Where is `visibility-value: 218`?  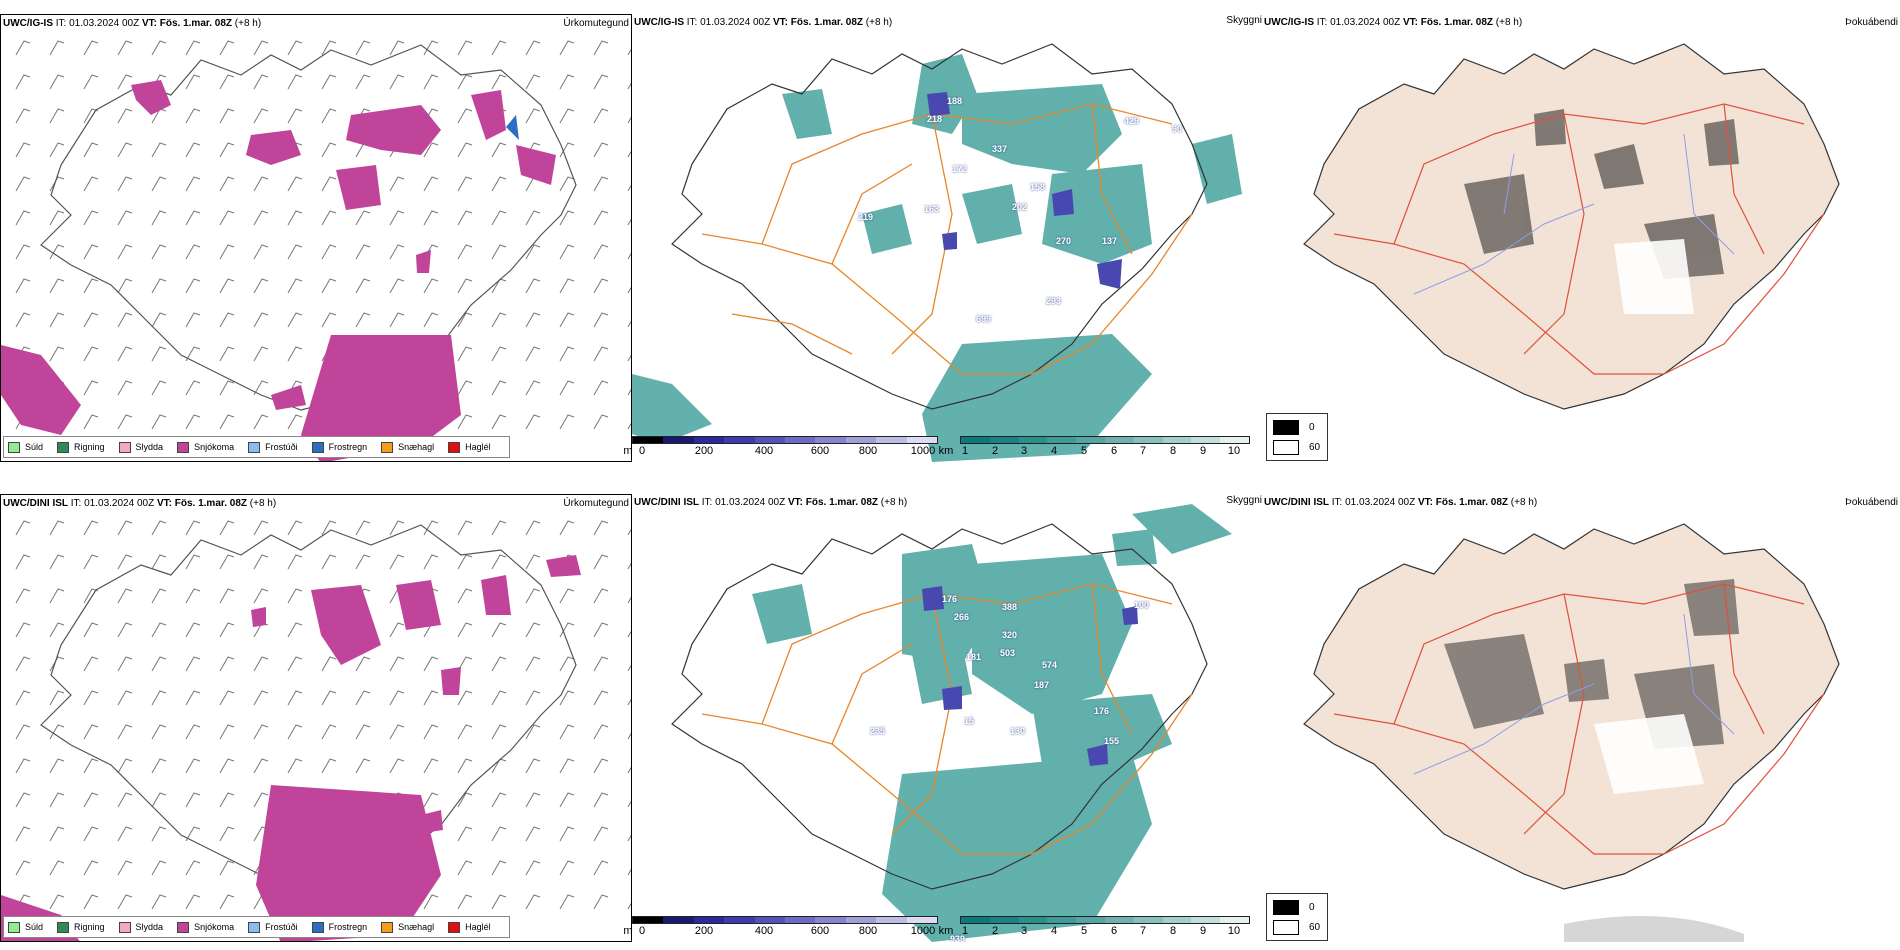 visibility-value: 218 is located at coordinates (935, 119).